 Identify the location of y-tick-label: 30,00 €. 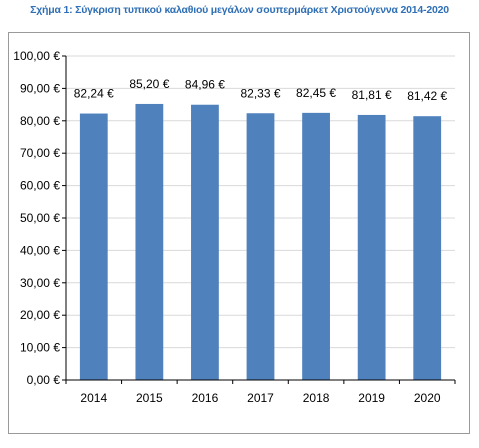
(40, 283).